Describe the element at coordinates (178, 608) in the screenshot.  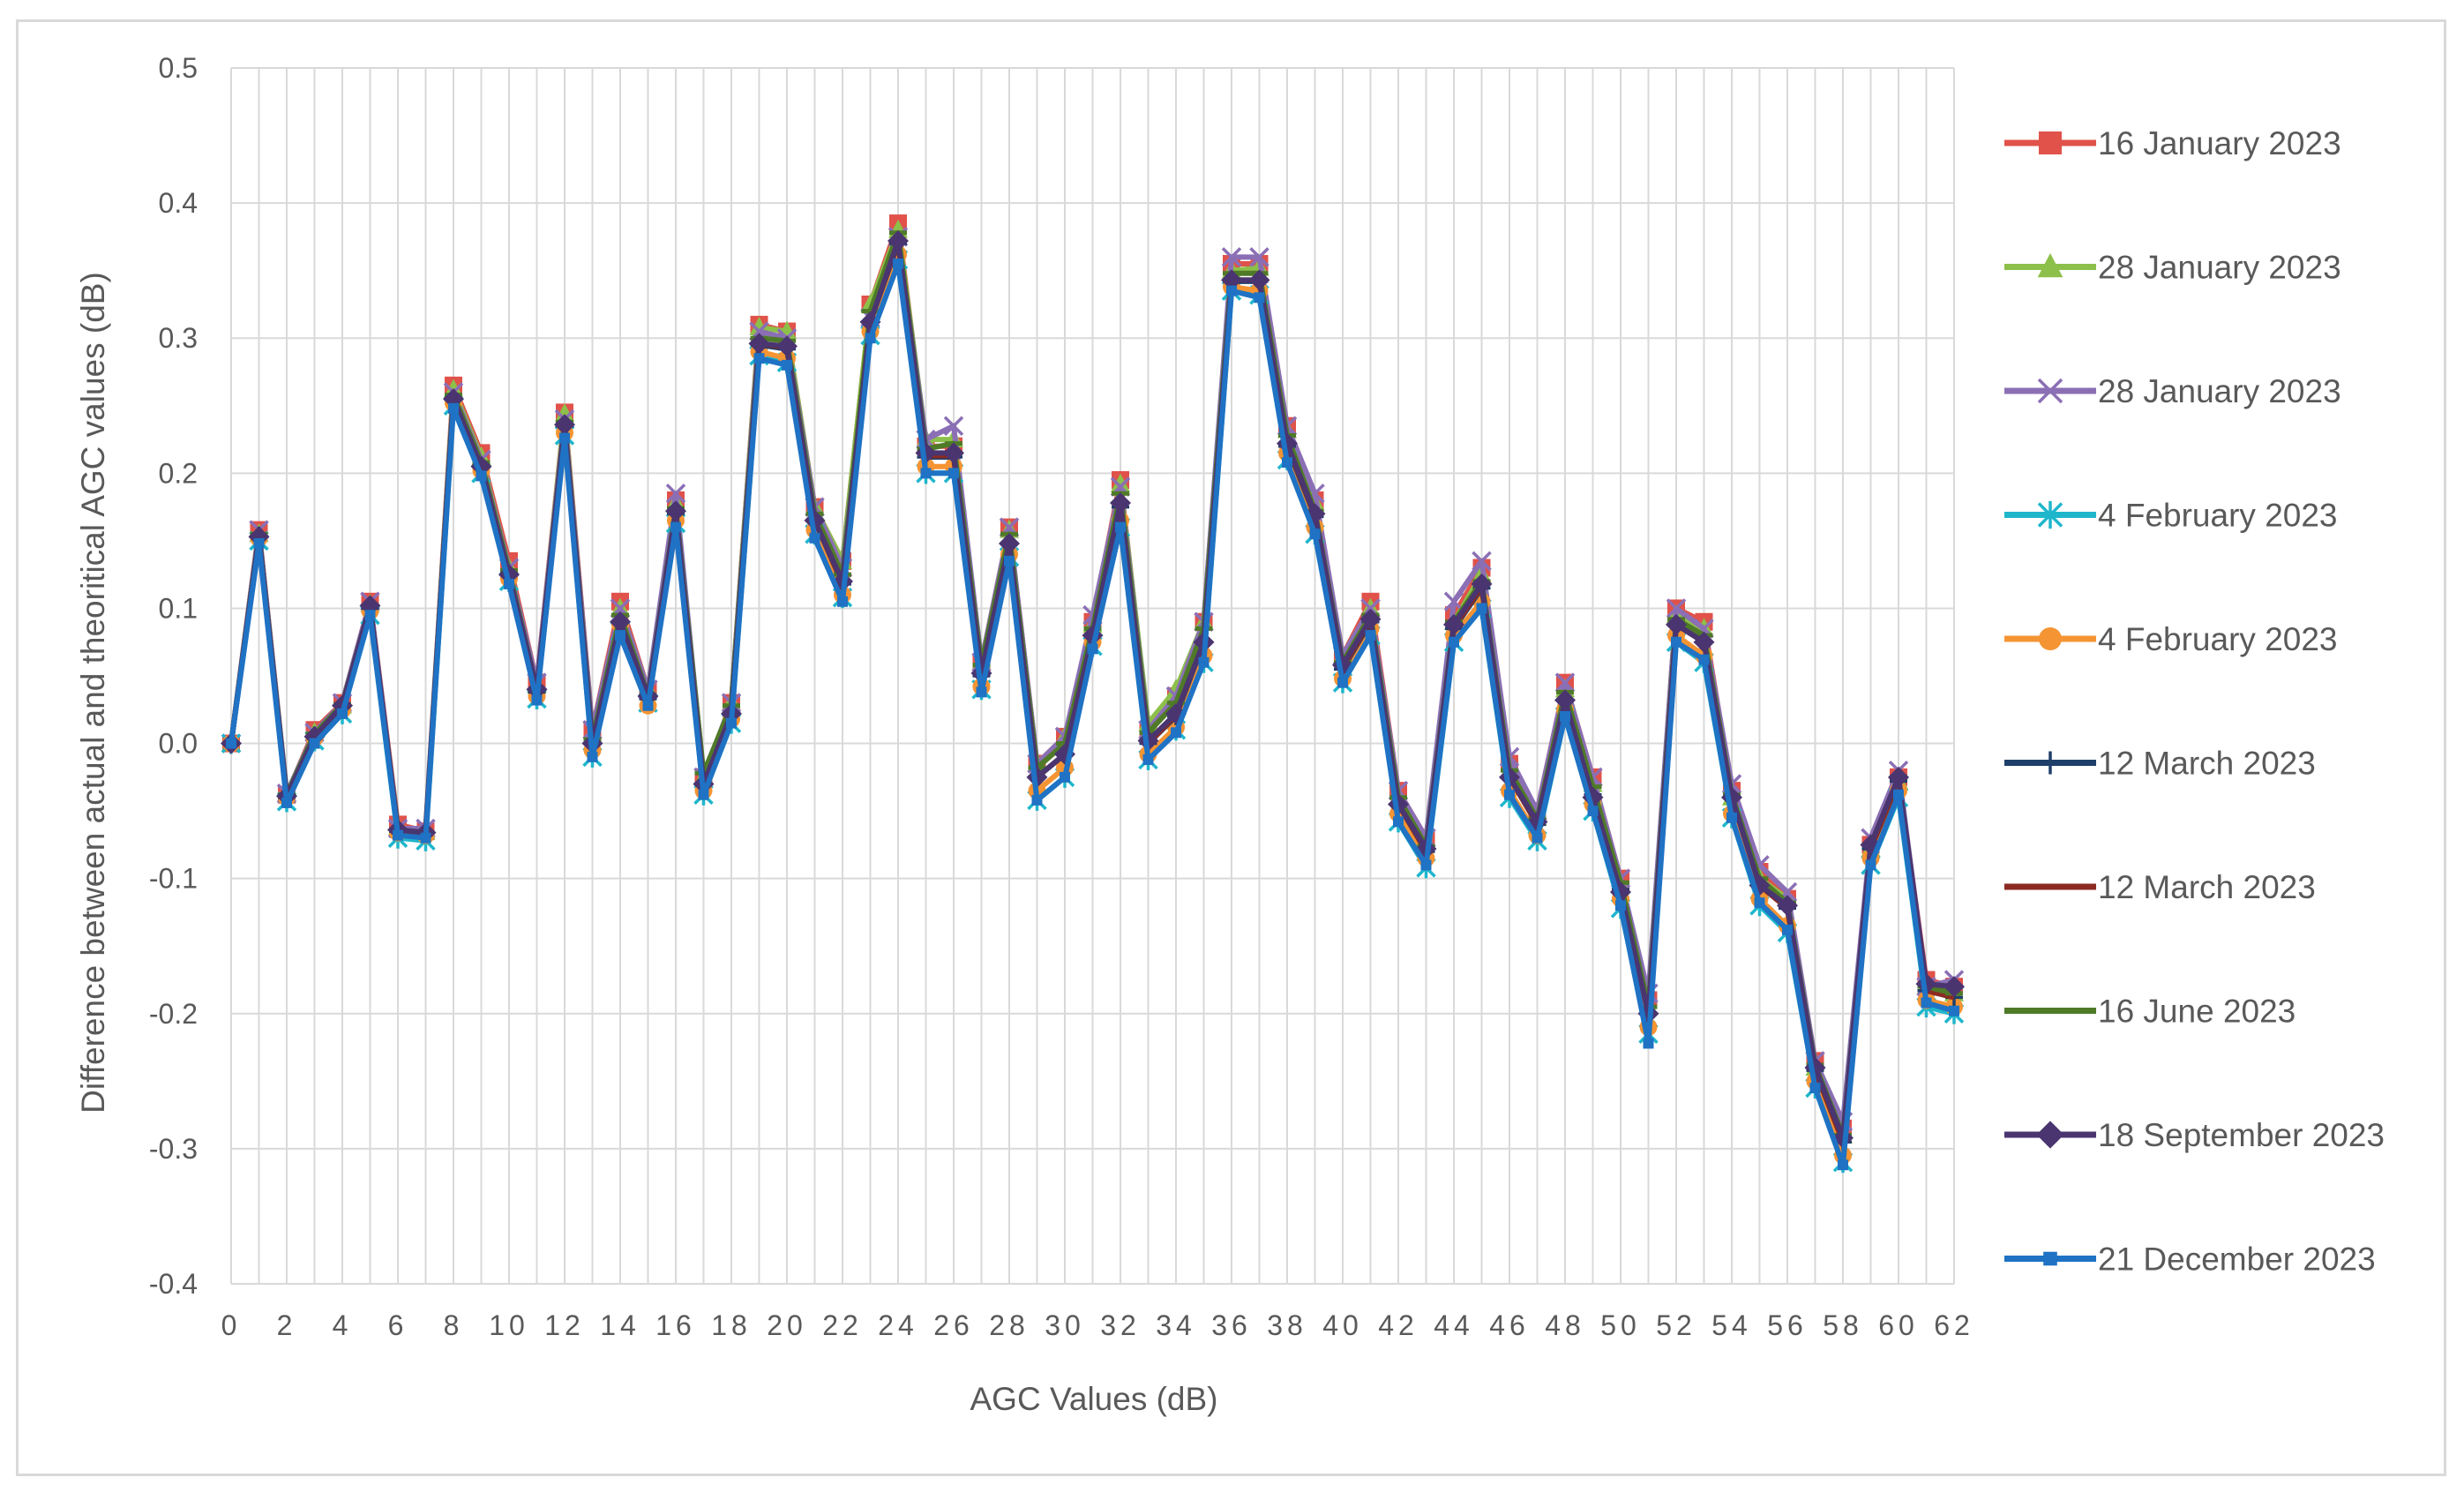
I see `y-tick-label: 0.1` at that location.